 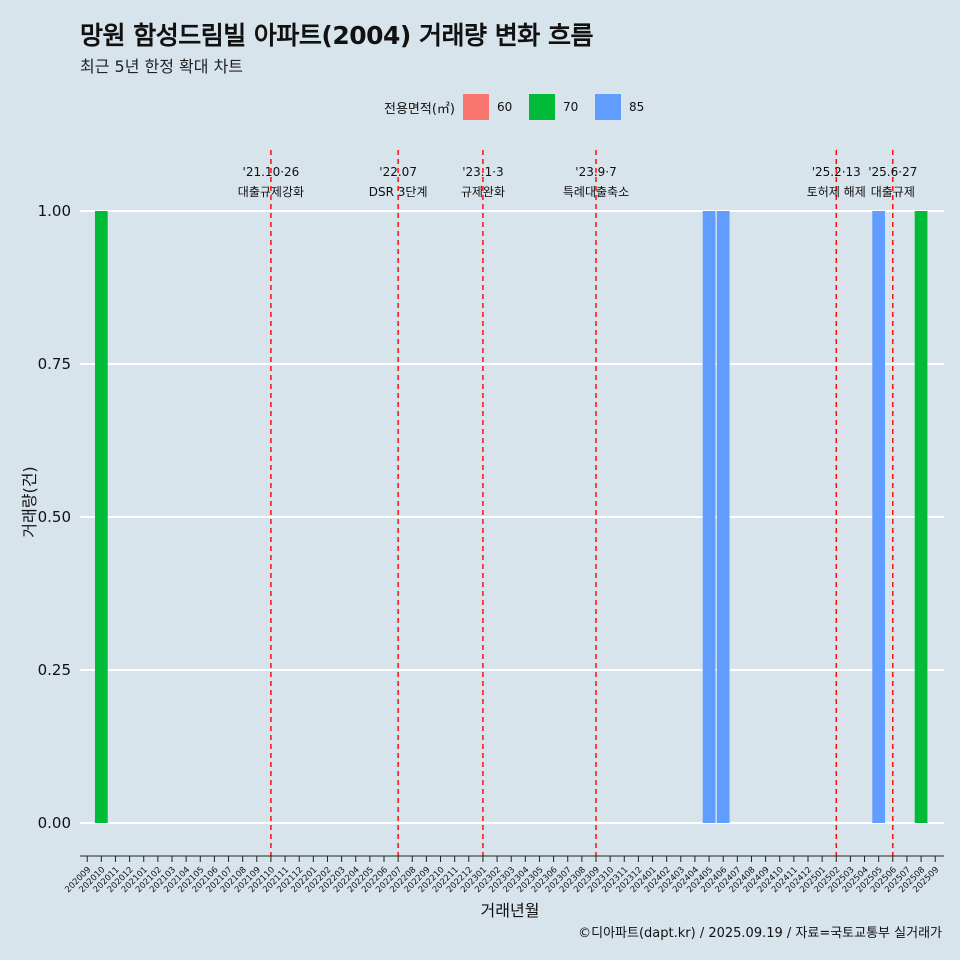 I want to click on legend-title: 전용면적(㎡), so click(x=419, y=109).